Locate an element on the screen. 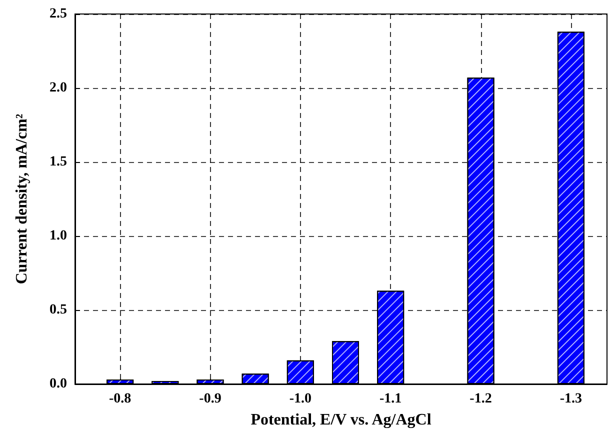 Image resolution: width=610 pixels, height=433 pixels. x-tick-label: -0.9 is located at coordinates (210, 399).